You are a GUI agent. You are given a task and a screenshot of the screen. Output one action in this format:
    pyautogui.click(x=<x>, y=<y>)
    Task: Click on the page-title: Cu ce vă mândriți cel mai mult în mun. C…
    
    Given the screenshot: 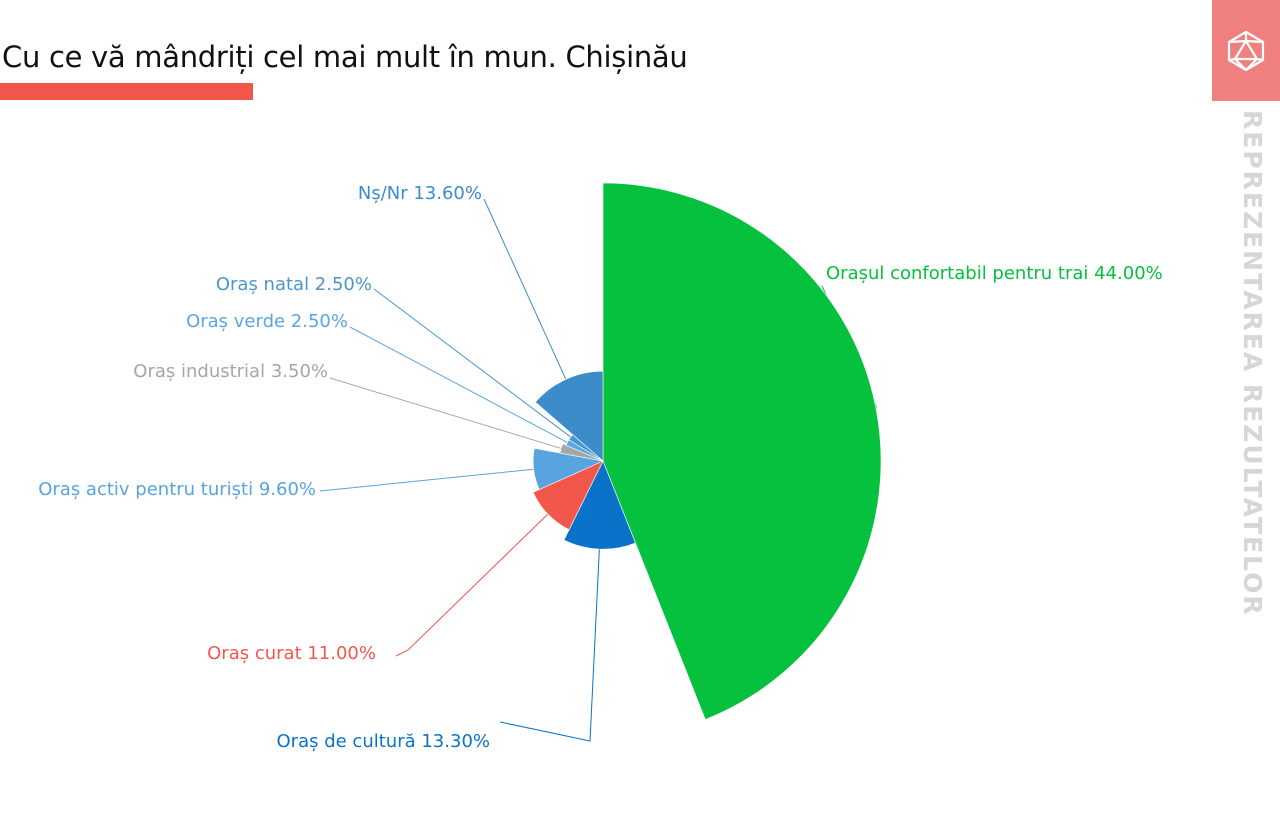 What is the action you would take?
    pyautogui.click(x=345, y=57)
    